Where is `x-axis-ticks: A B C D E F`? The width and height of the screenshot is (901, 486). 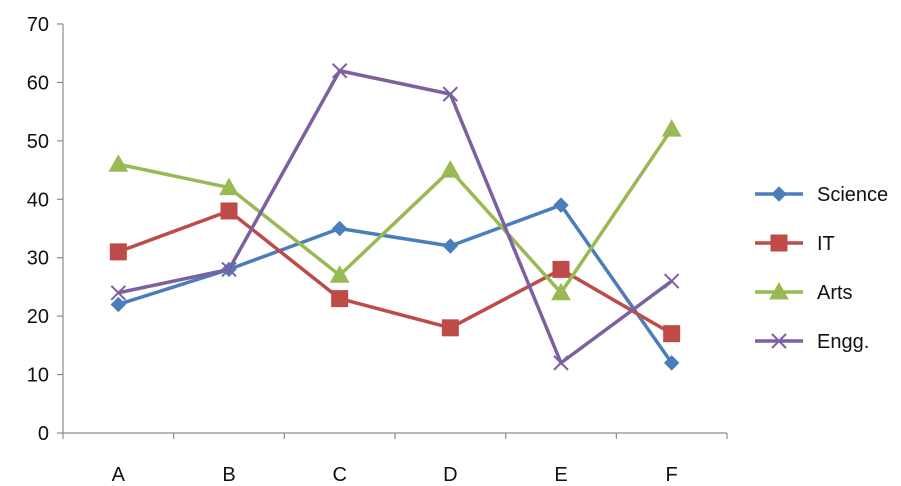 x-axis-ticks: A B C D E F is located at coordinates (395, 459).